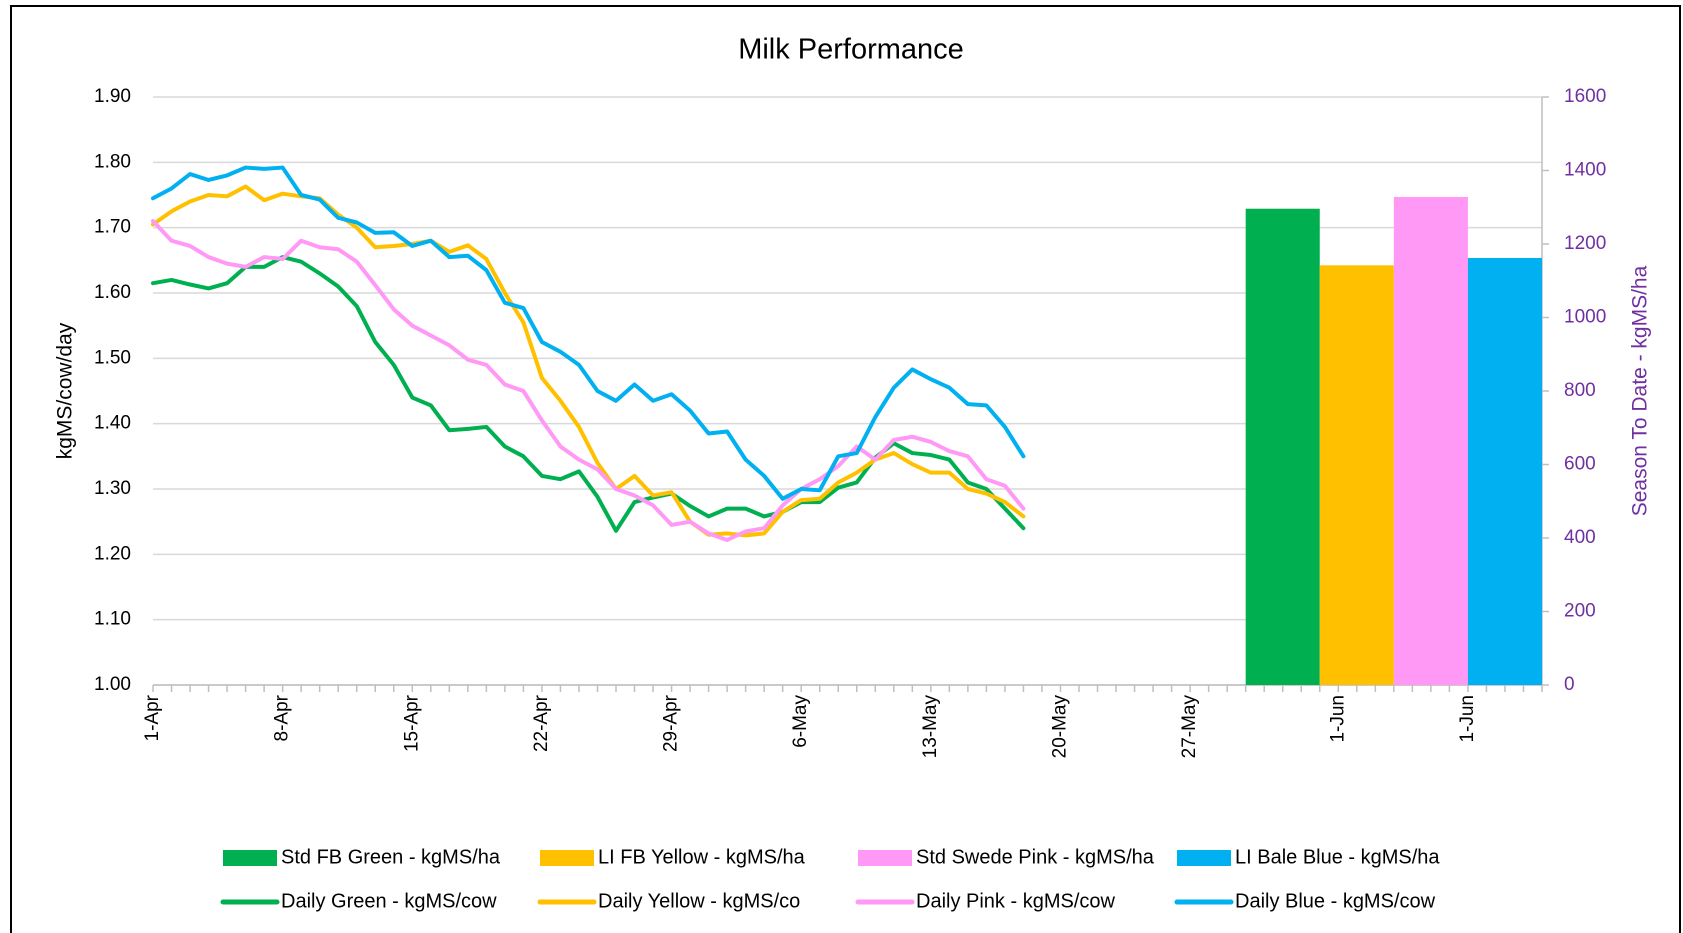 This screenshot has width=1683, height=933. What do you see at coordinates (702, 857) in the screenshot?
I see `legend-label: LI FB Yellow - kgMS/ha` at bounding box center [702, 857].